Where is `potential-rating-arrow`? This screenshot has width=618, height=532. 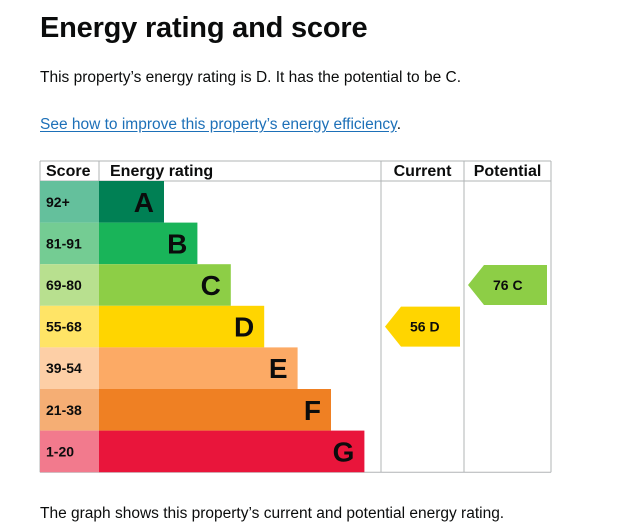 potential-rating-arrow is located at coordinates (507, 285).